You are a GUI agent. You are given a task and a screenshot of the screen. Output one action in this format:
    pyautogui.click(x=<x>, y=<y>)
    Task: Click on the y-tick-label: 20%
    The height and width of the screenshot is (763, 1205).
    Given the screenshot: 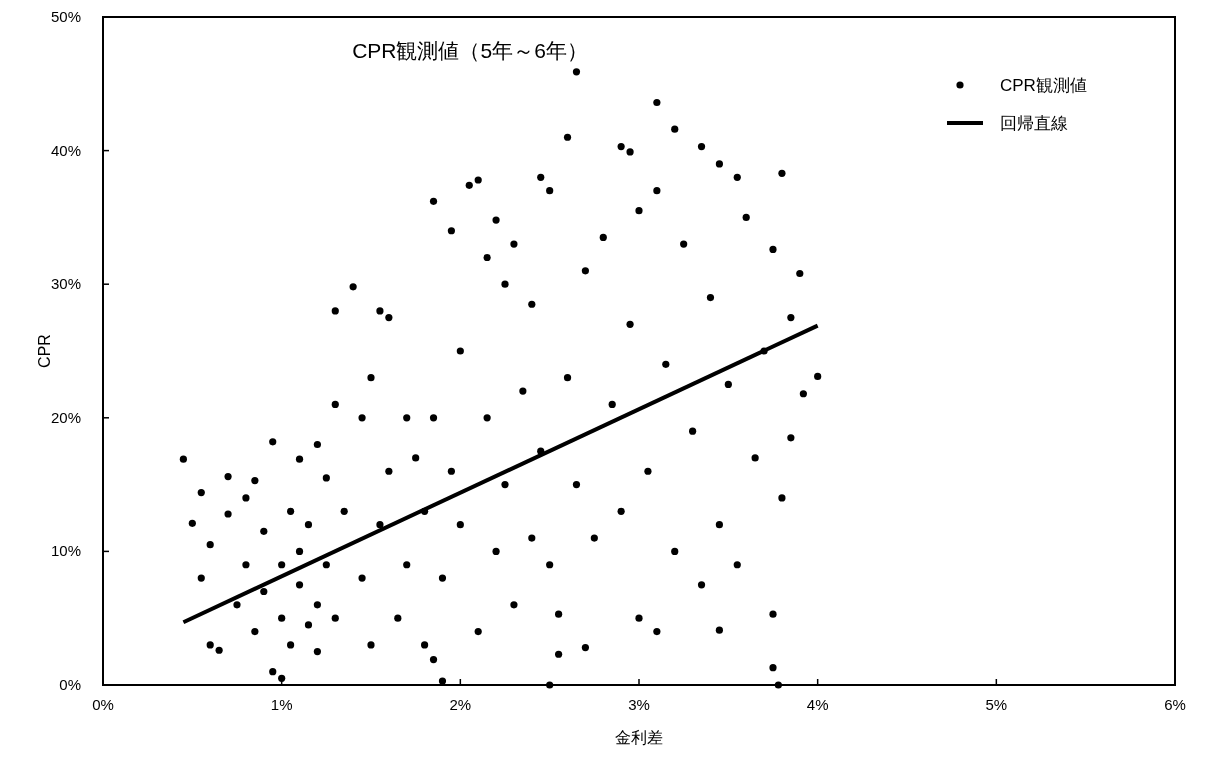 What is the action you would take?
    pyautogui.click(x=65, y=417)
    